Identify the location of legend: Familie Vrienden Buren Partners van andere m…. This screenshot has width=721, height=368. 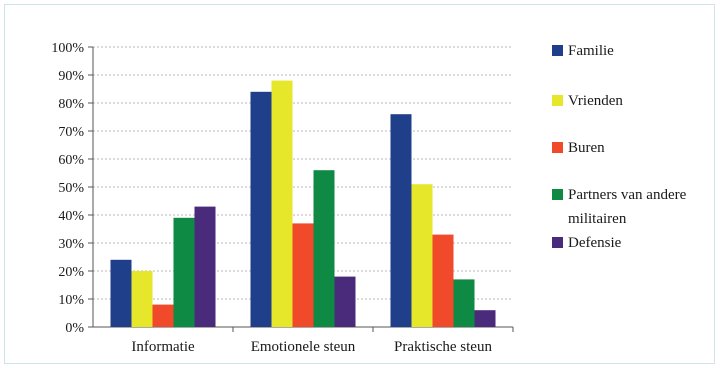
(619, 147).